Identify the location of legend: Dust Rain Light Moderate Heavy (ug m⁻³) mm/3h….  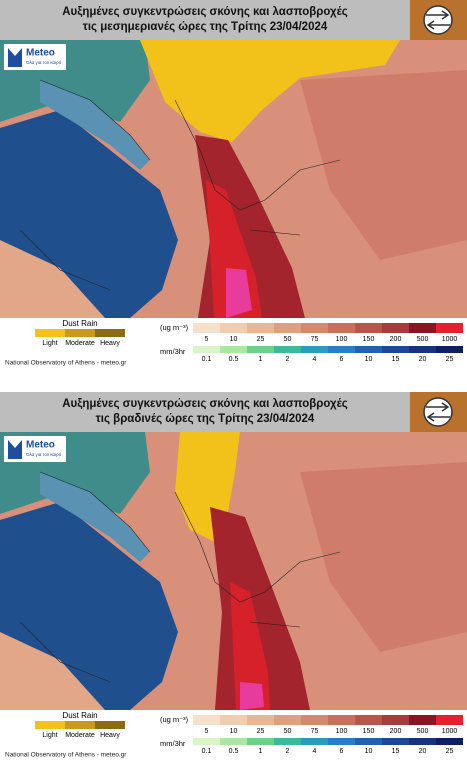
(234, 735).